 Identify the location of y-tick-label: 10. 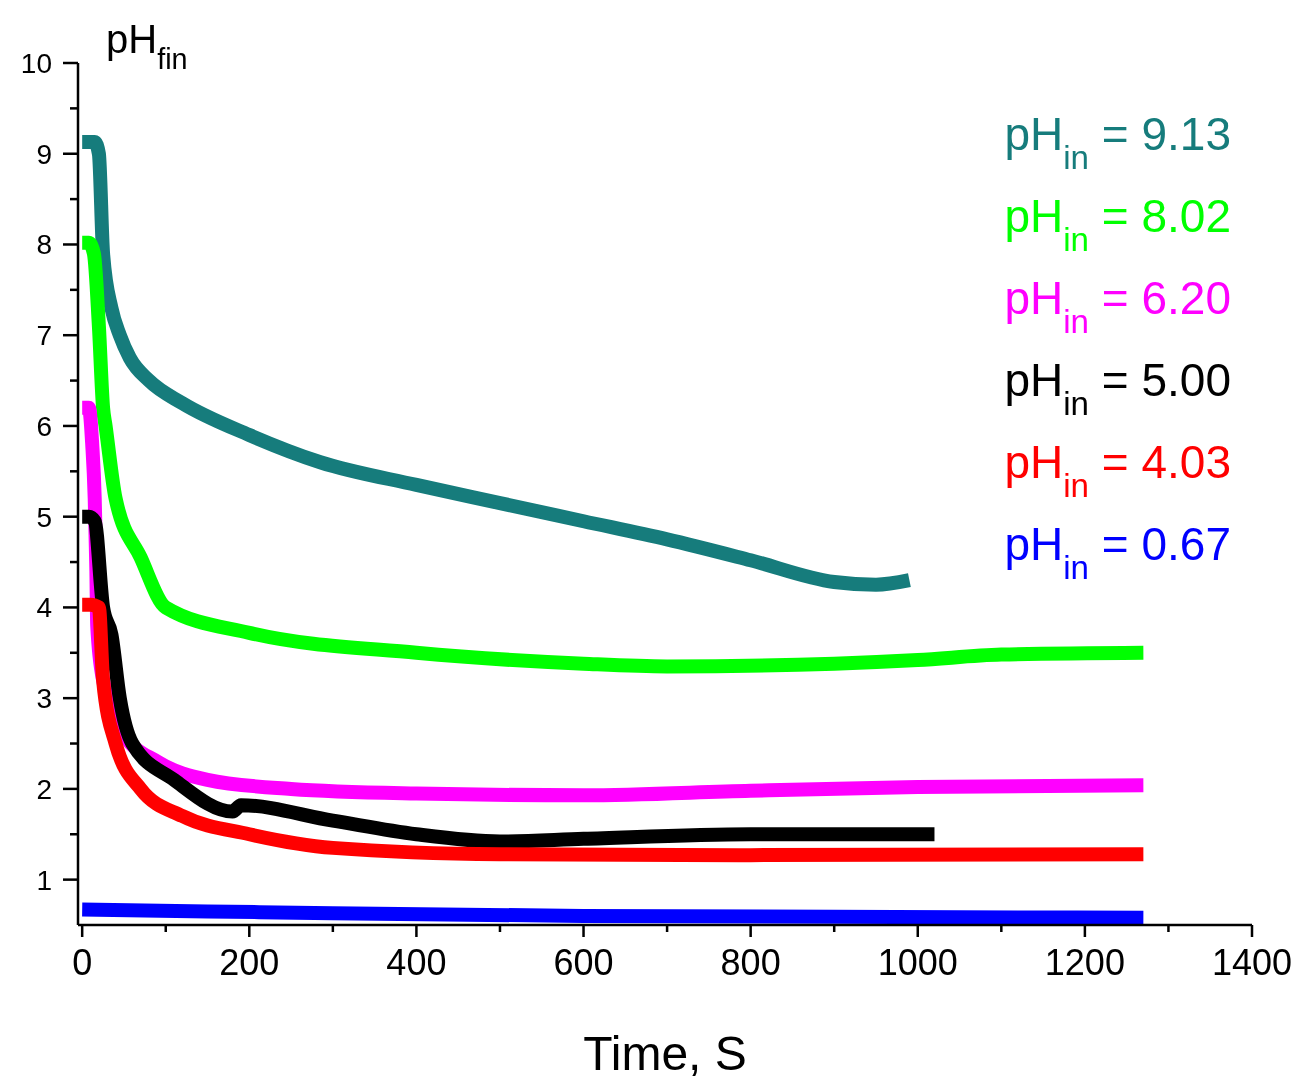
(36, 63).